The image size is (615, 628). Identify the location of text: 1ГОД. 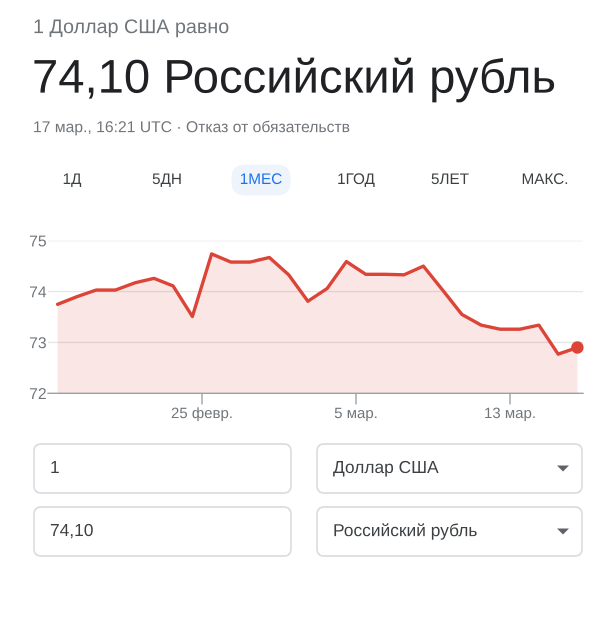
(356, 180).